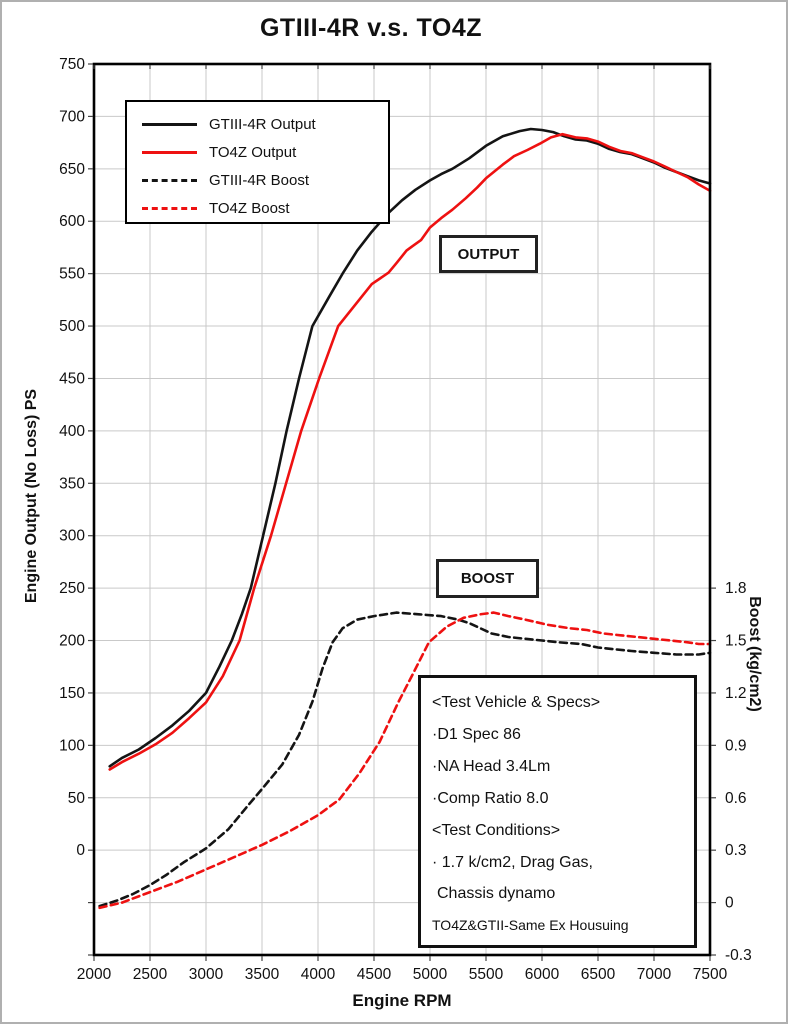 This screenshot has height=1024, width=788. Describe the element at coordinates (31, 496) in the screenshot. I see `left-y-axis-title: Engine Output (No Loss) PS` at that location.